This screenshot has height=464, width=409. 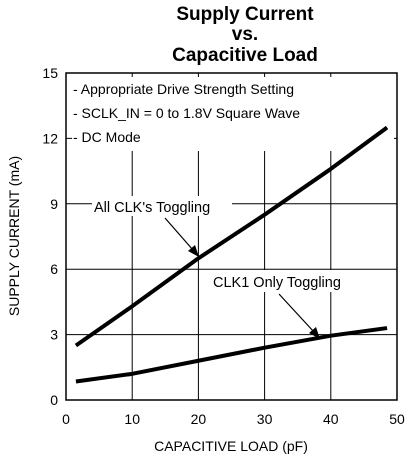 I want to click on annotation-clk1-arrowhead, so click(x=314, y=333).